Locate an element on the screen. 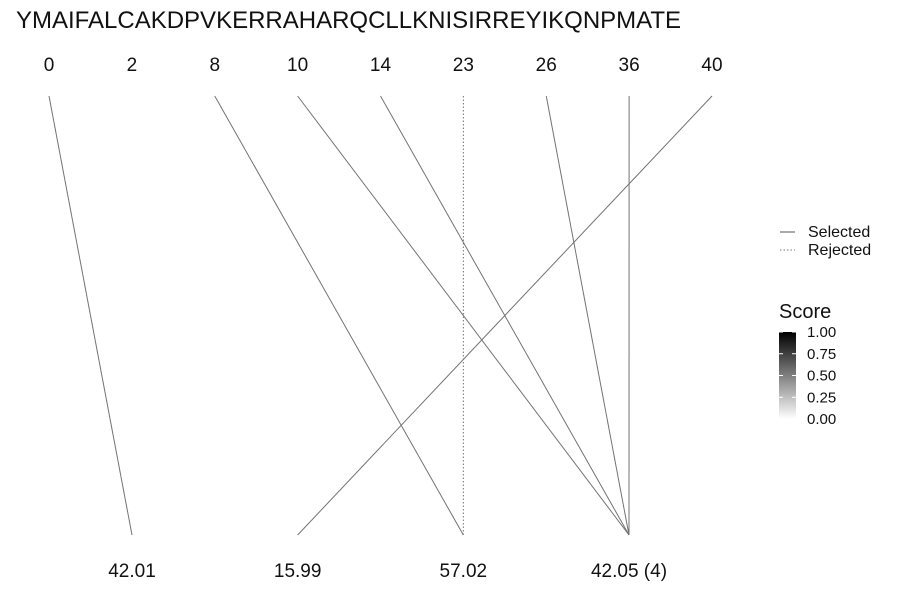 The image size is (900, 600). score-tick-label: 0.25 is located at coordinates (821, 397).